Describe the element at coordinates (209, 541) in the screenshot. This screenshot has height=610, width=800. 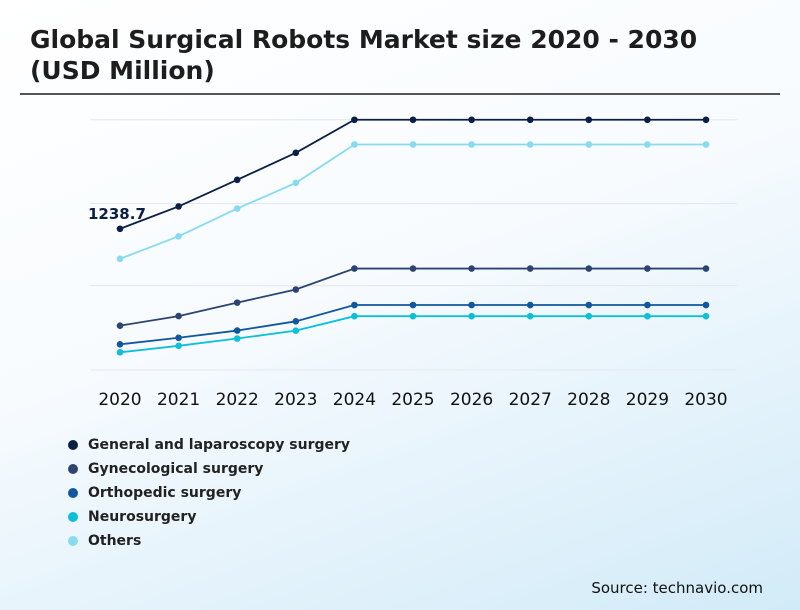
I see `legend-item-4: Others` at that location.